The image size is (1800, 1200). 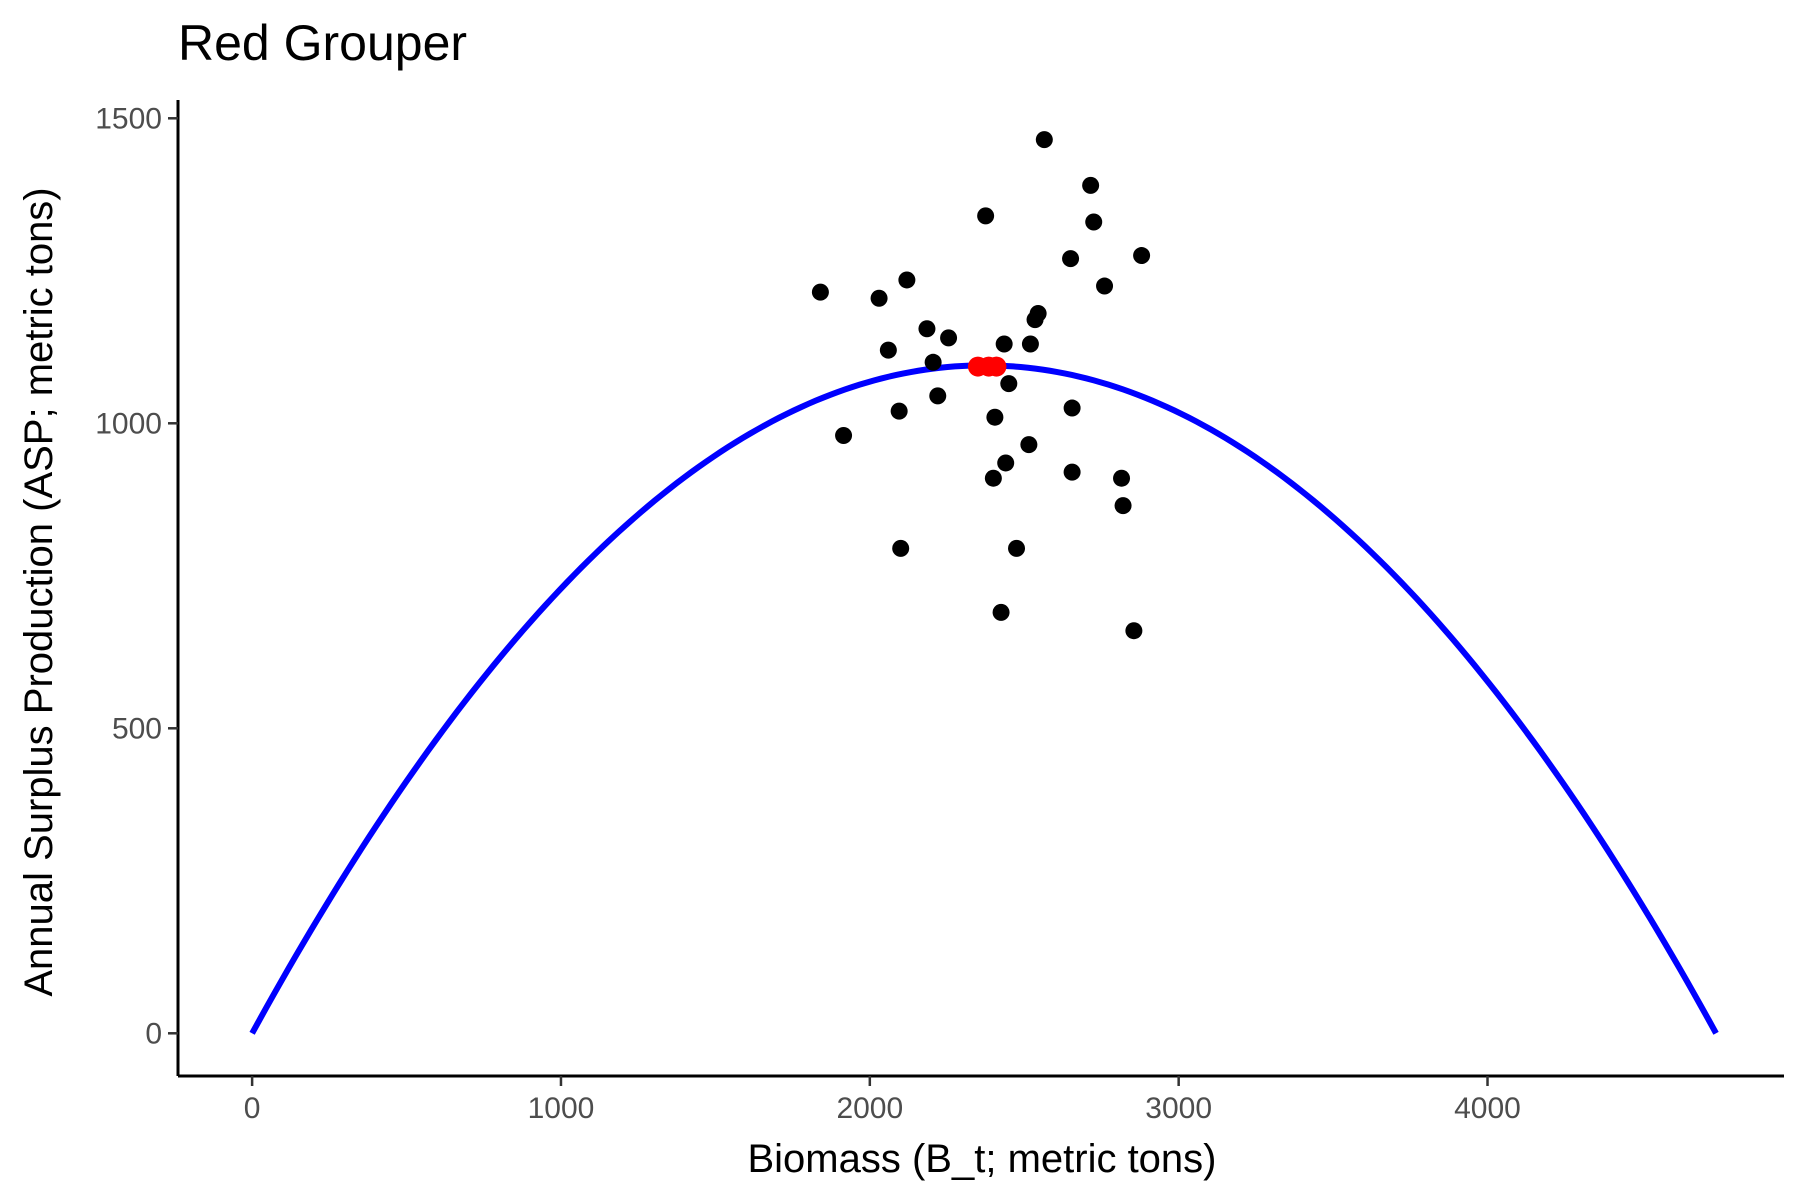 I want to click on chart-title: Red Grouper, so click(x=322, y=43).